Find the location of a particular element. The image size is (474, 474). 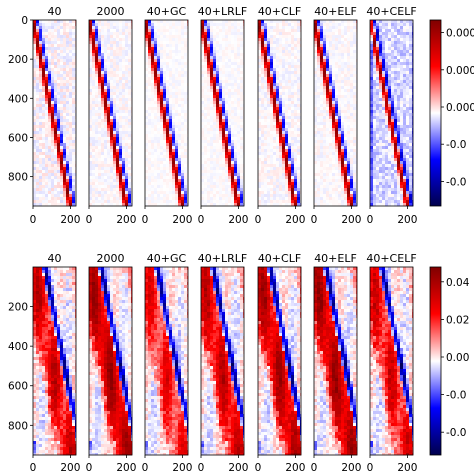

colorbar-tick-label: 0.00 is located at coordinates (457, 358).